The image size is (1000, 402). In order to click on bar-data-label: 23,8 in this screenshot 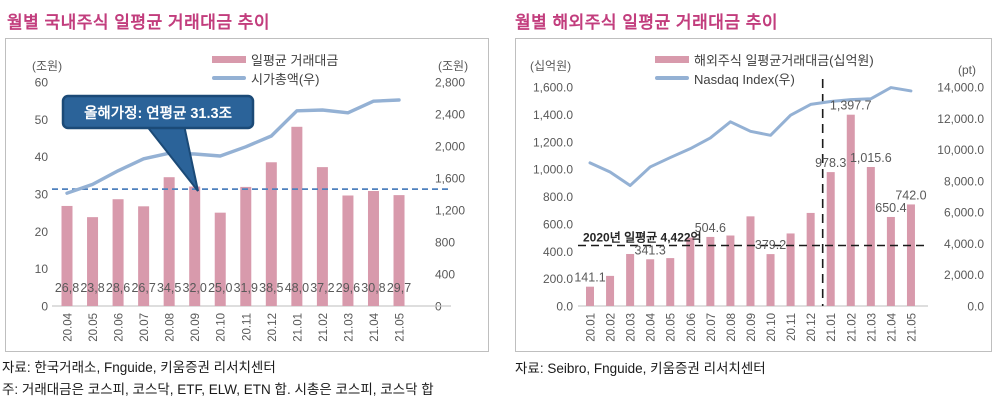, I will do `click(92, 288)`.